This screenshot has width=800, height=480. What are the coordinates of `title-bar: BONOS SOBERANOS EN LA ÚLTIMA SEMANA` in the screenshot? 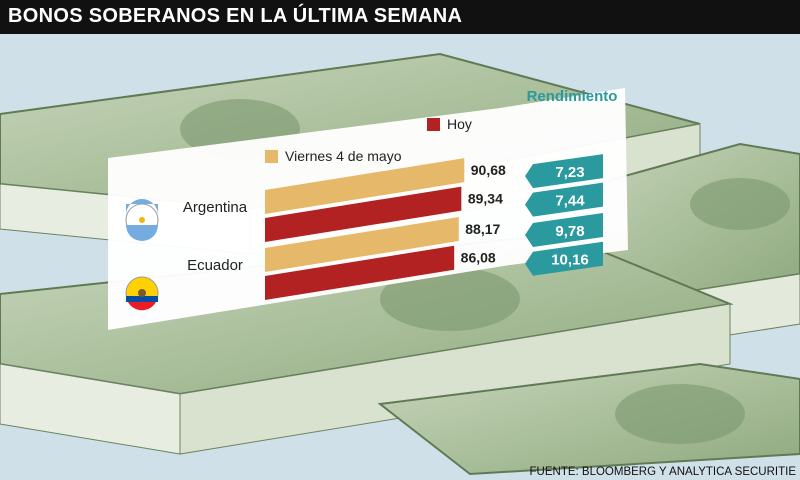 It's located at (400, 17).